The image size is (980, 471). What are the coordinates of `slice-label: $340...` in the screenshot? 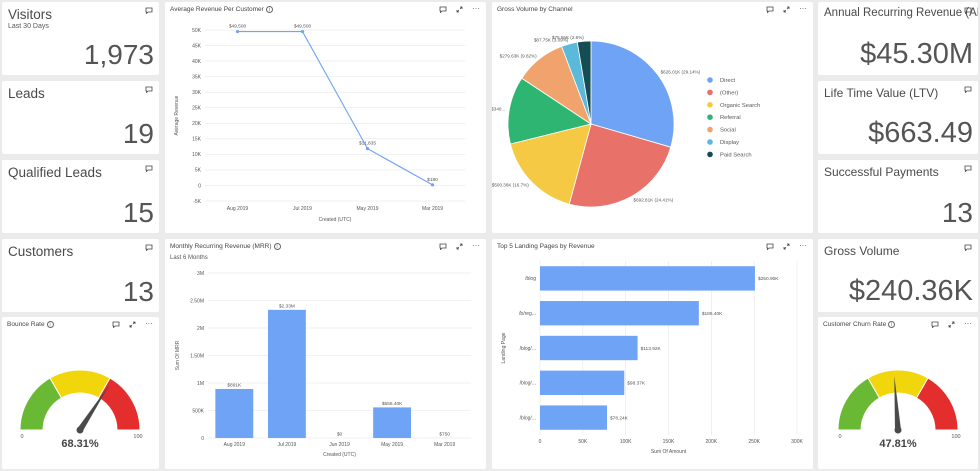 It's located at (498, 109).